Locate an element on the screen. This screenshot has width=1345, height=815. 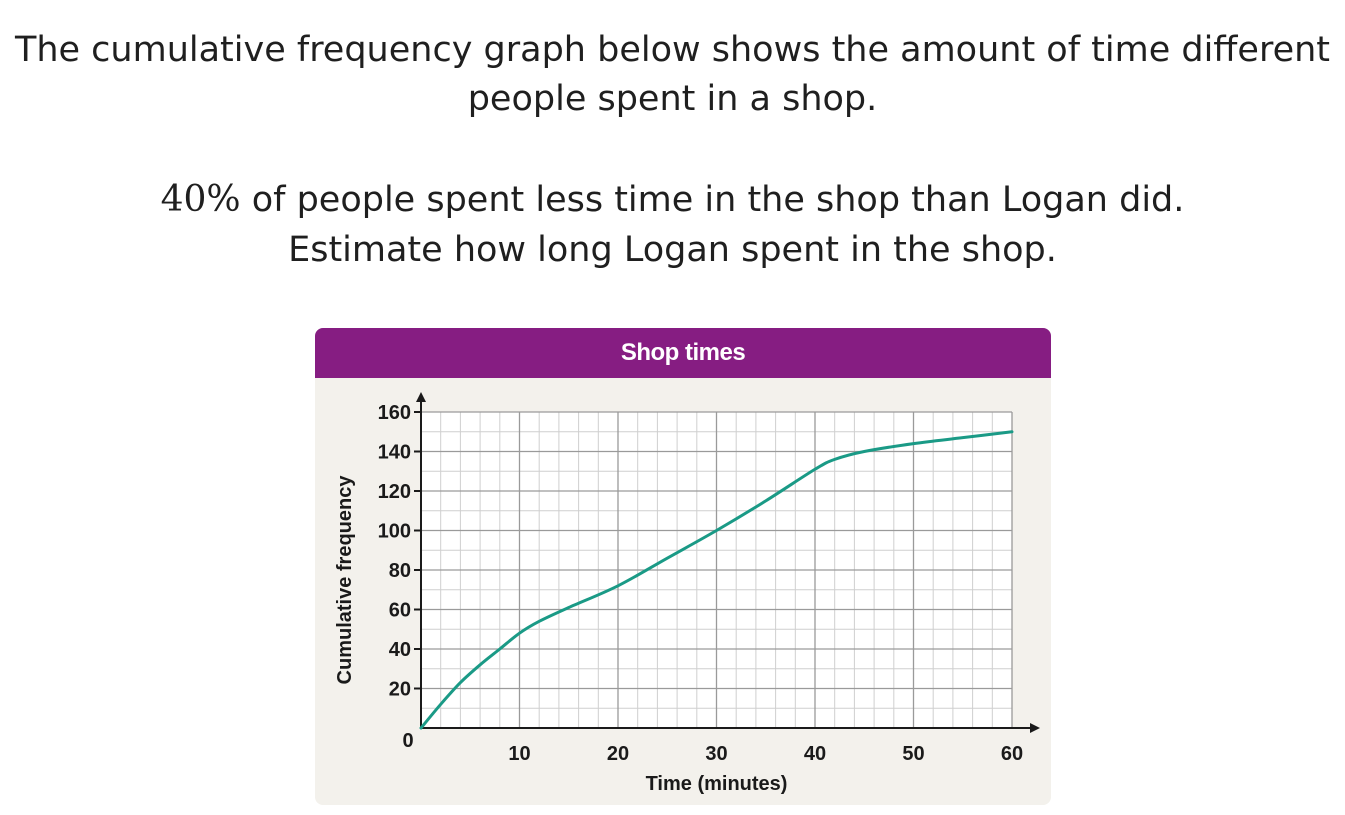
y-tick-label: 40 is located at coordinates (400, 650).